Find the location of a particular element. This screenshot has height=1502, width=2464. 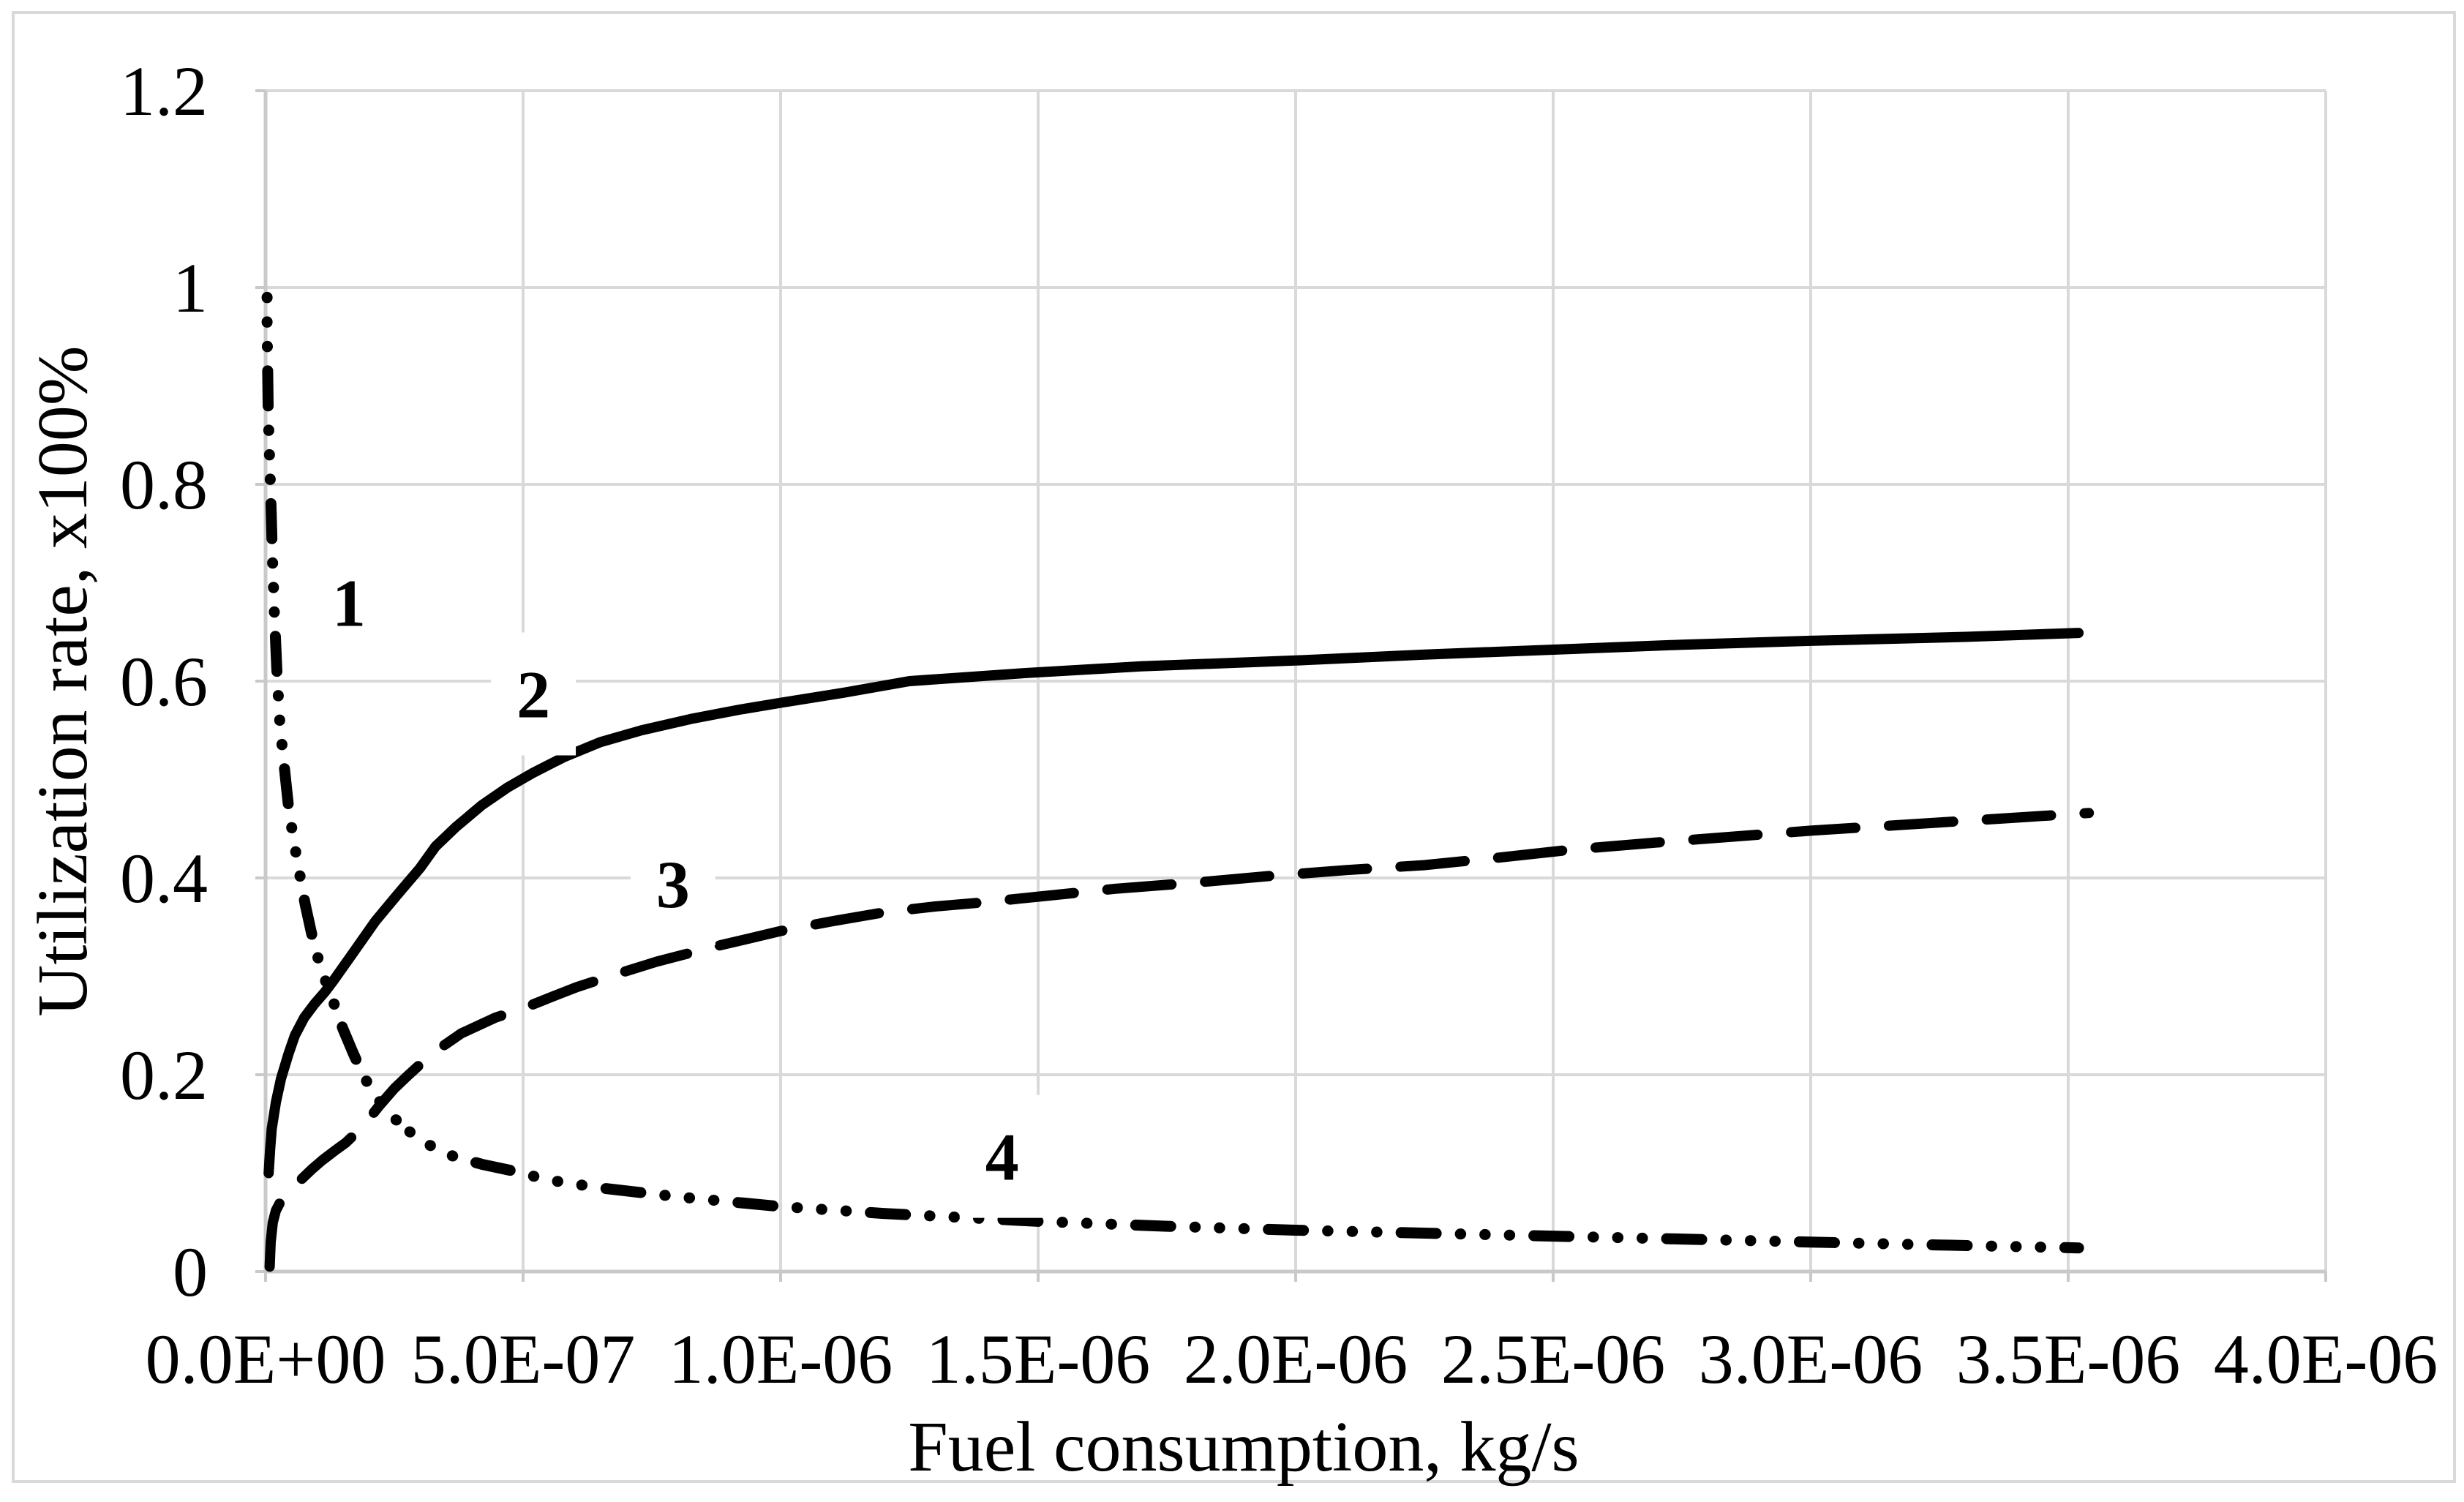

x-tick-label: 0.0E+00 is located at coordinates (266, 1359).